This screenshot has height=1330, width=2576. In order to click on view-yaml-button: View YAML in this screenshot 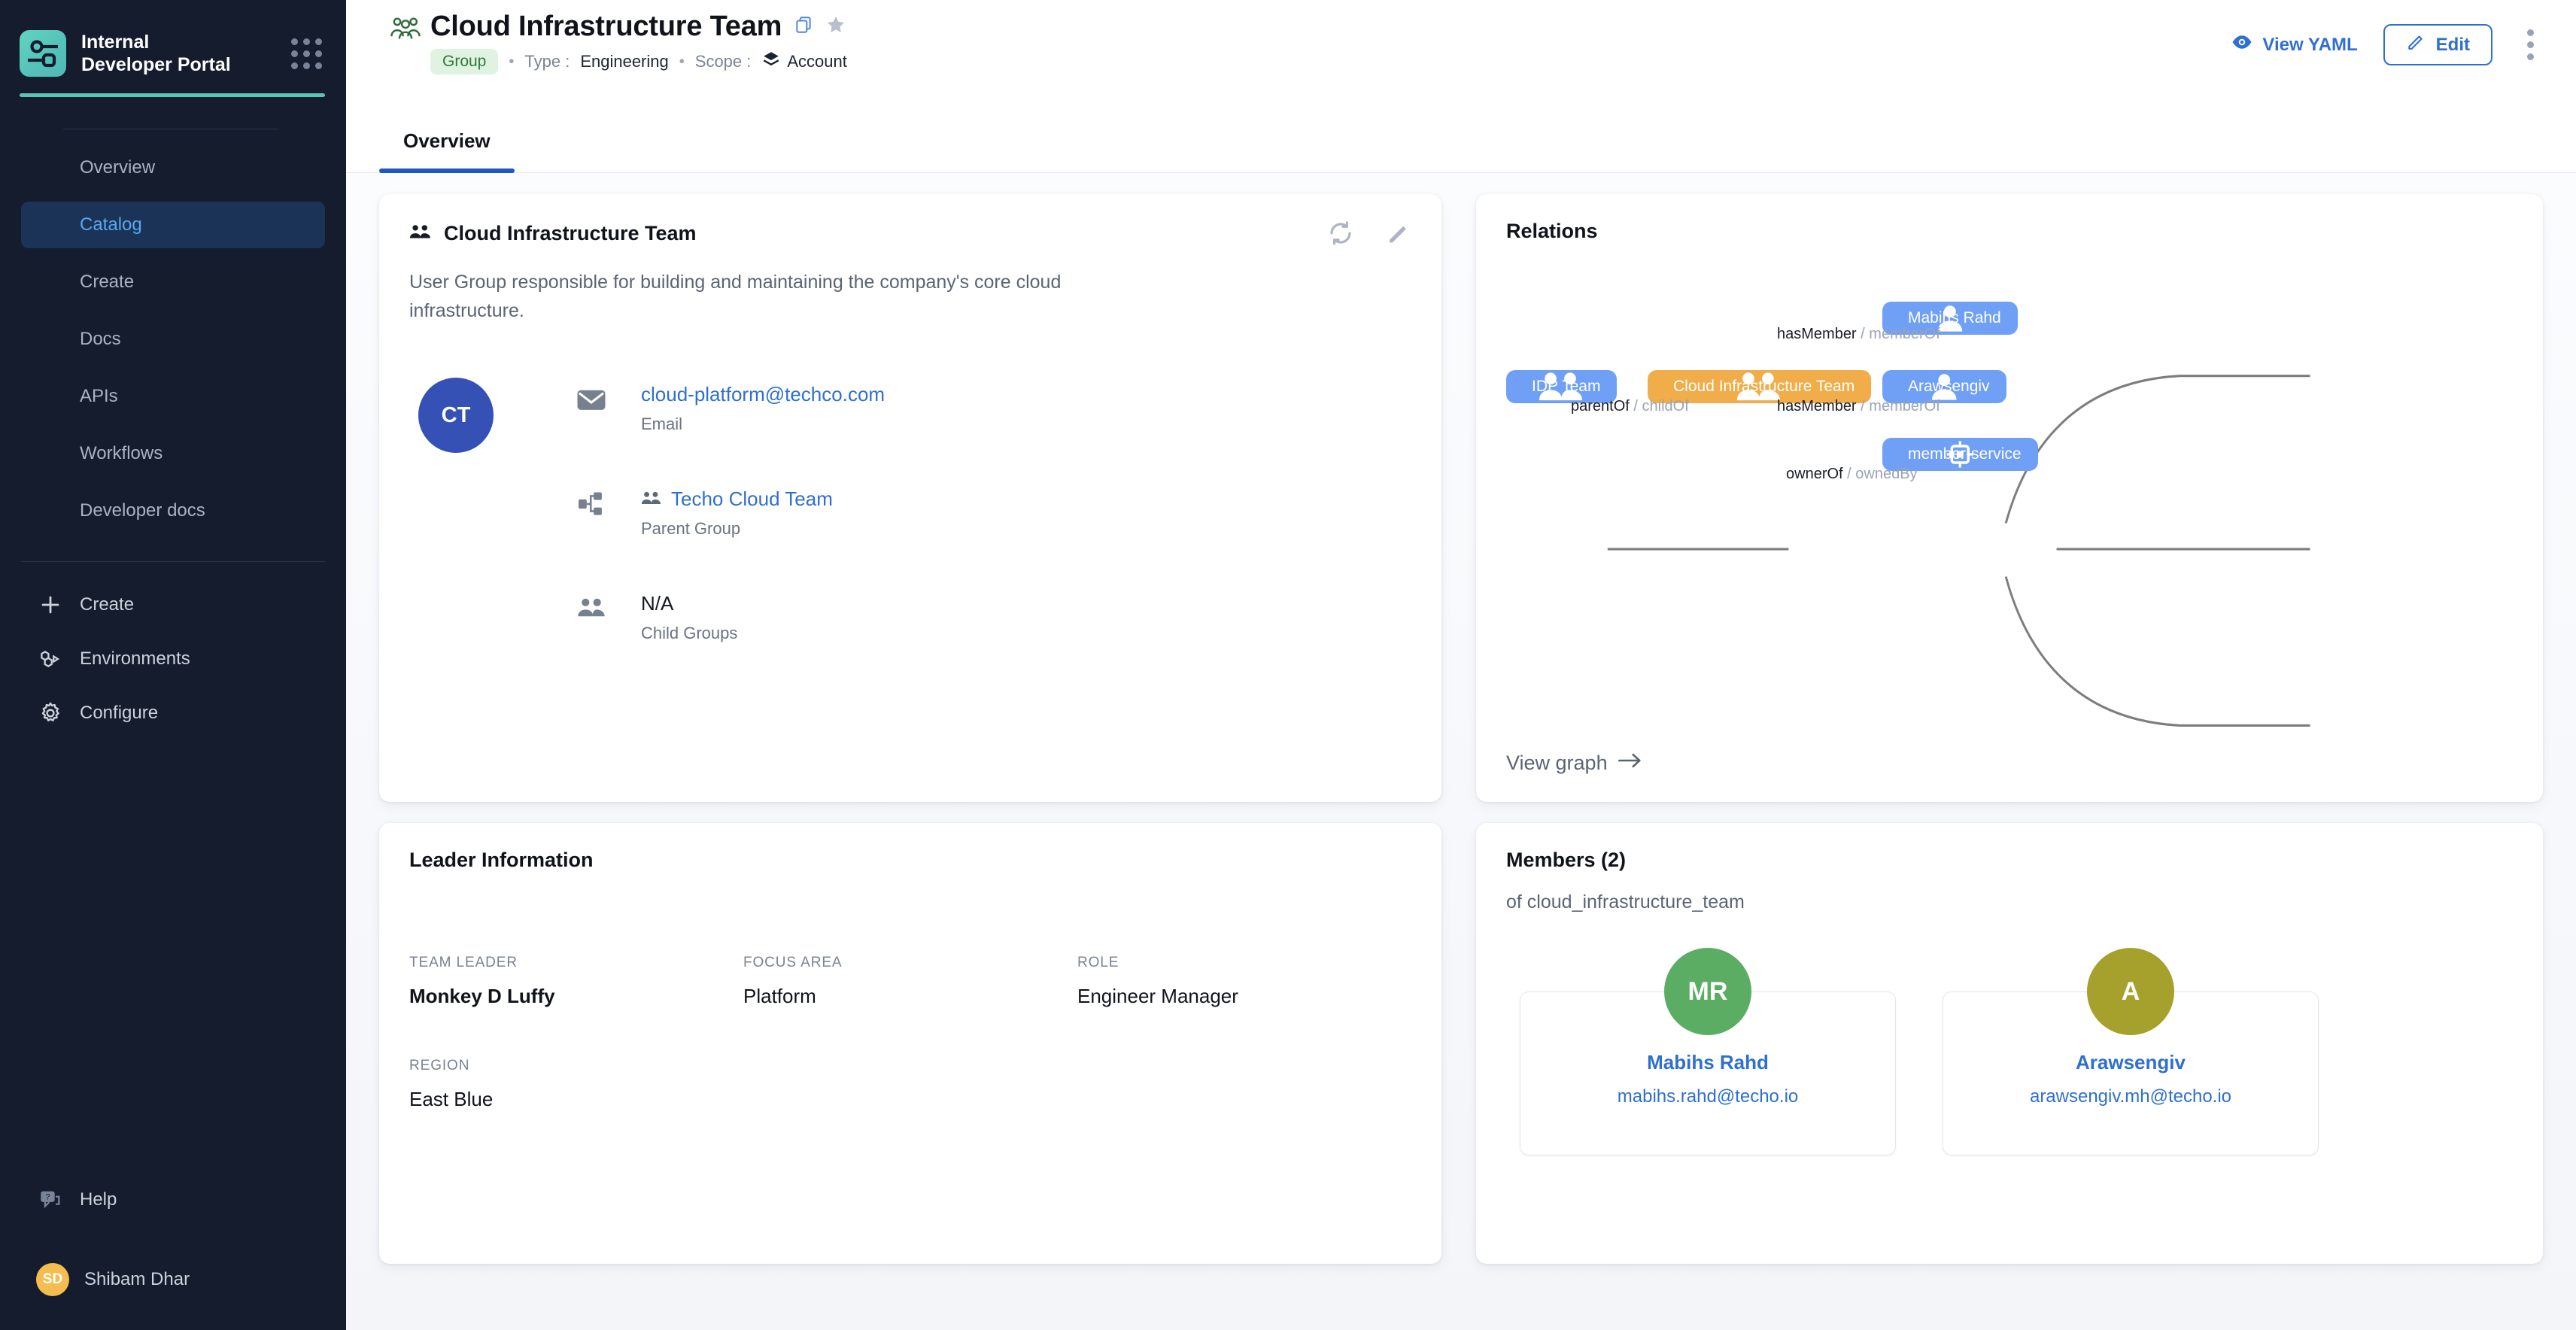, I will do `click(2294, 45)`.